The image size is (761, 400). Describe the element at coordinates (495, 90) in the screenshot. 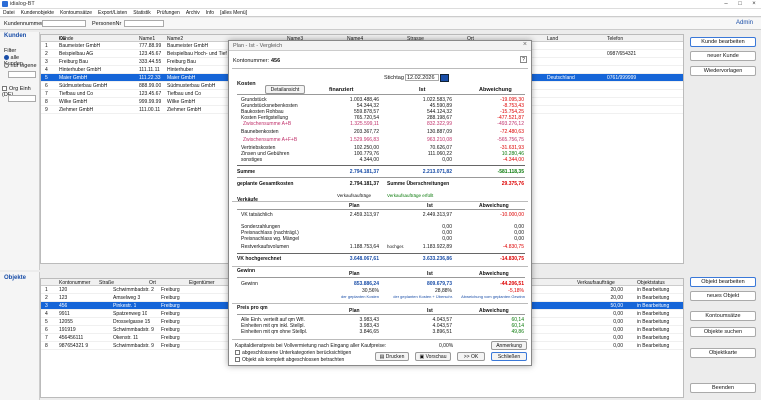

I see `col-abweichung: Abweichung` at that location.